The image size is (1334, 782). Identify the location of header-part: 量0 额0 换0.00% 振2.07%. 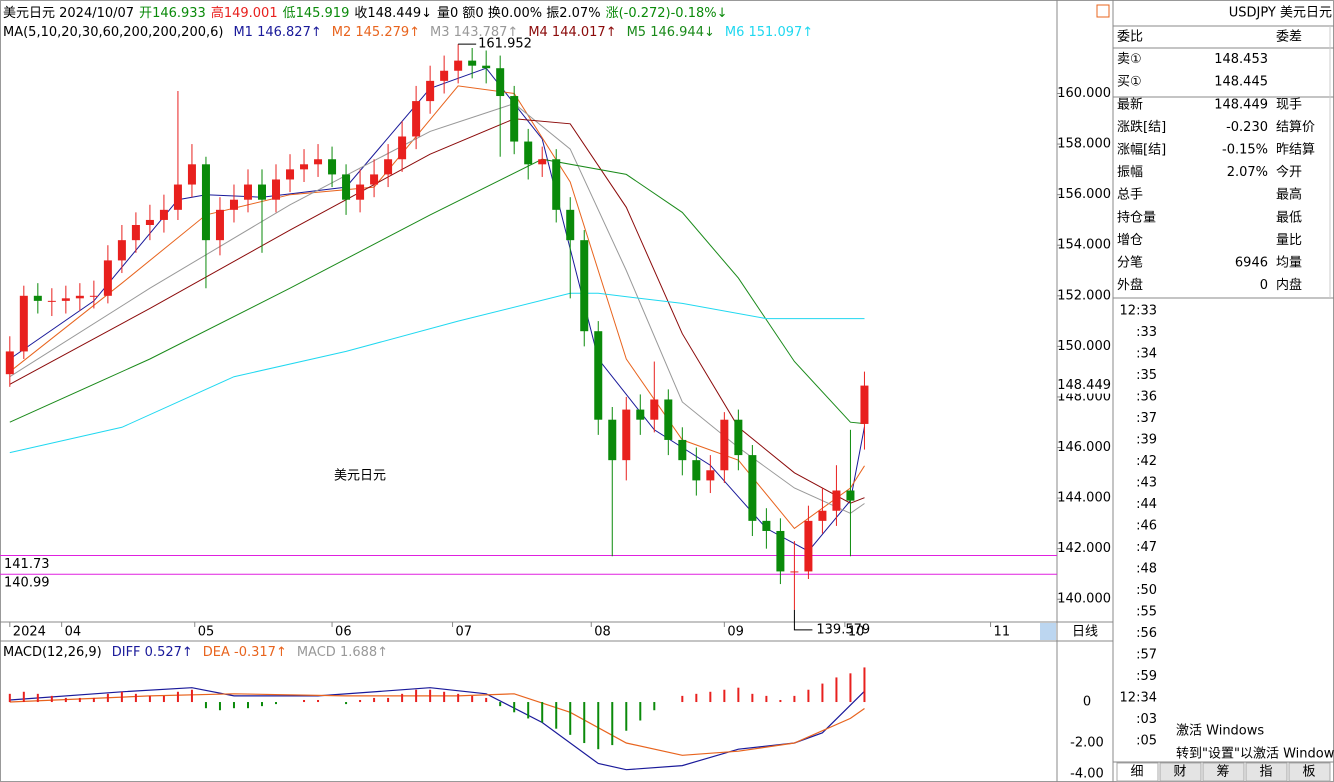
(519, 13).